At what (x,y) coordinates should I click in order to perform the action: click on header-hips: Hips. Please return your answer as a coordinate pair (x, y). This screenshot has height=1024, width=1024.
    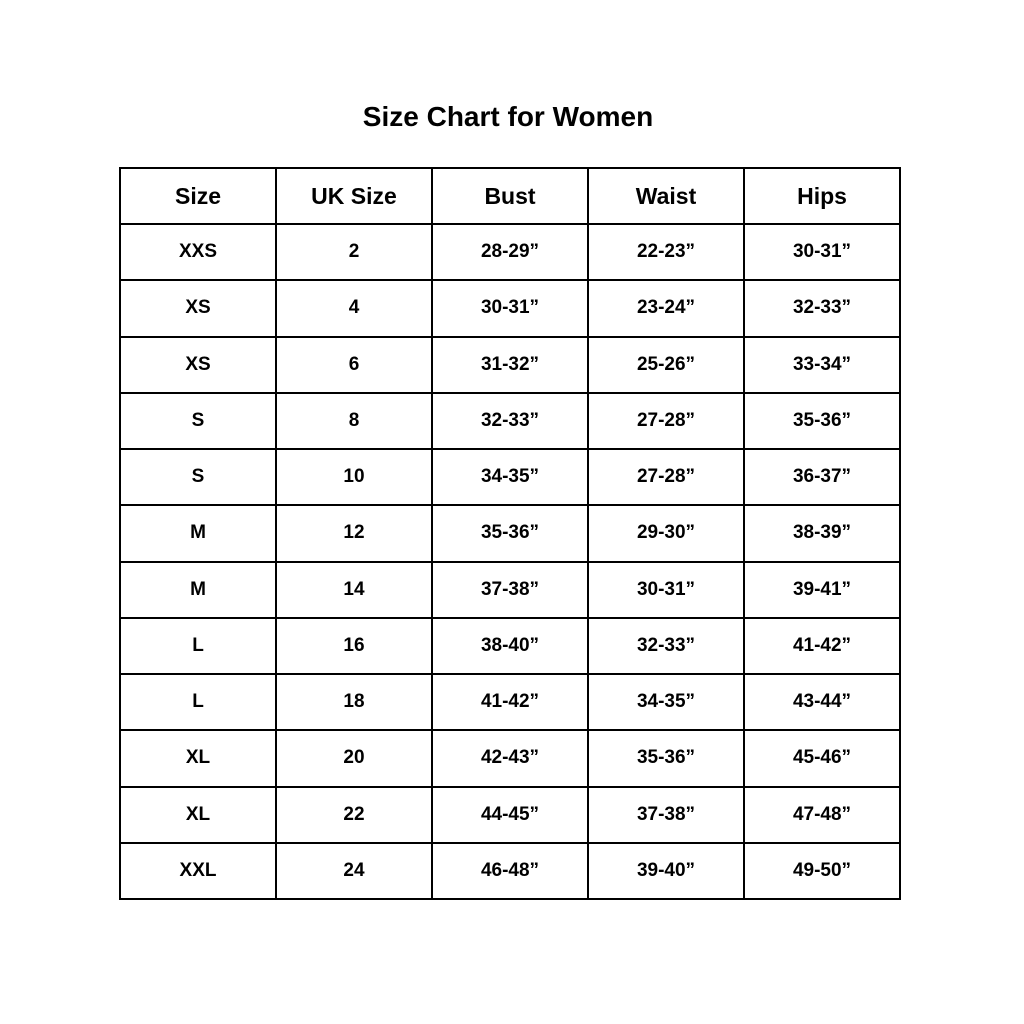
    Looking at the image, I should click on (822, 196).